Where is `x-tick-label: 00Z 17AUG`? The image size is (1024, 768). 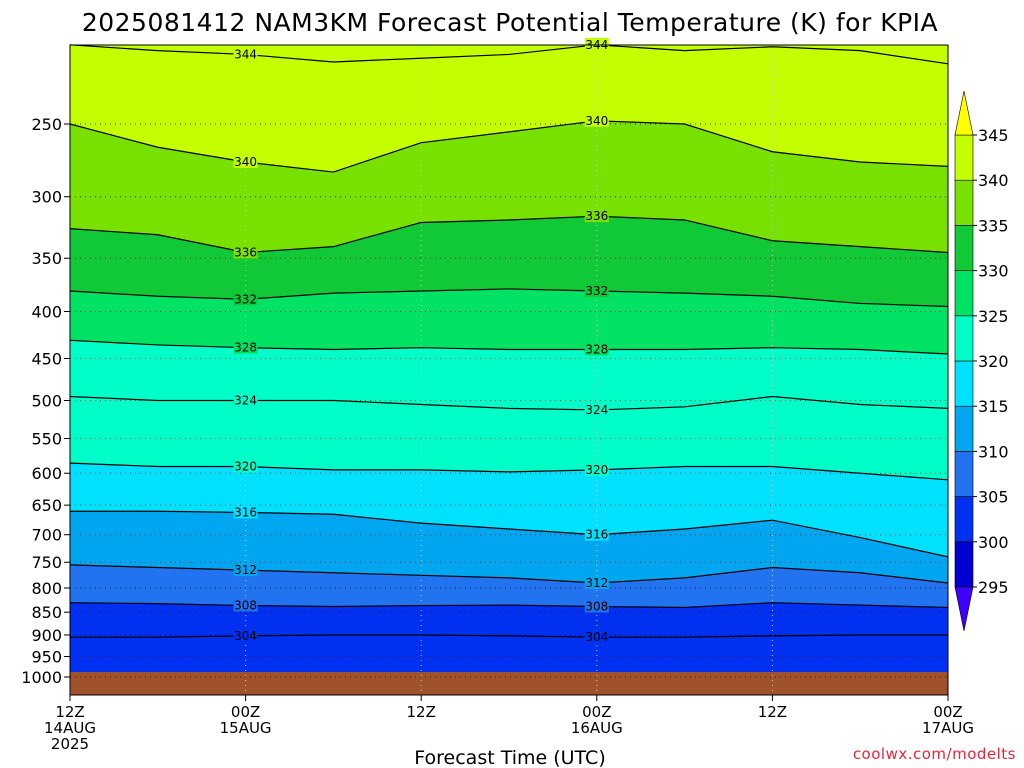 x-tick-label: 00Z 17AUG is located at coordinates (948, 720).